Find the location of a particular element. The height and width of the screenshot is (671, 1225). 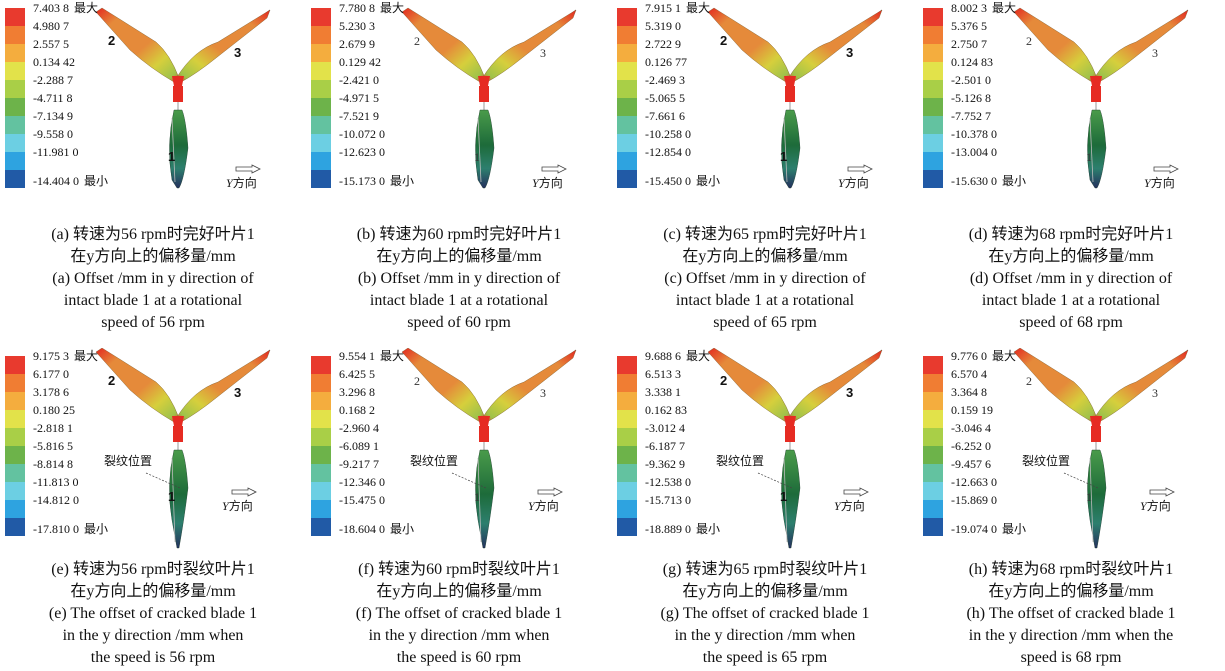

legend-entry: -5.126 8 is located at coordinates (998, 103).